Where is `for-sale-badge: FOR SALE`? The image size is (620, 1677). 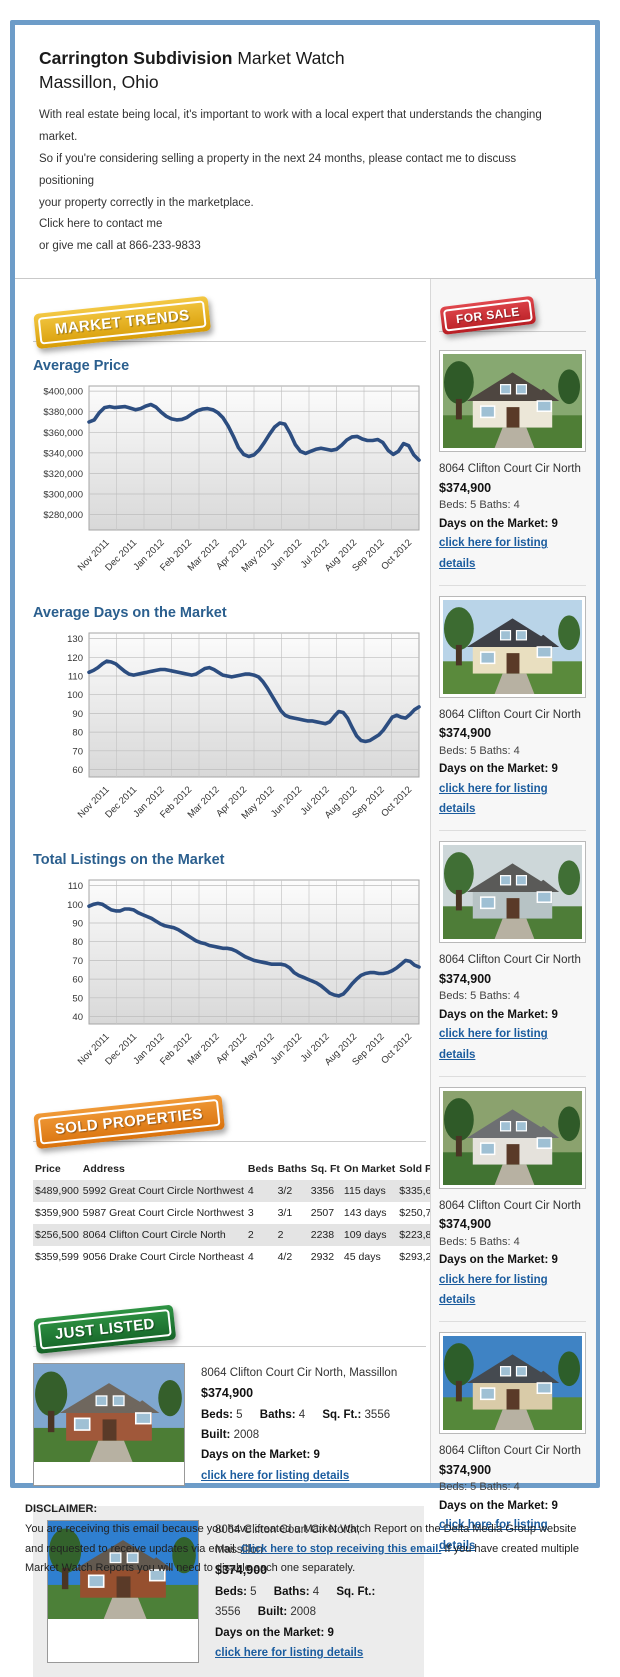
for-sale-badge: FOR SALE is located at coordinates (488, 315).